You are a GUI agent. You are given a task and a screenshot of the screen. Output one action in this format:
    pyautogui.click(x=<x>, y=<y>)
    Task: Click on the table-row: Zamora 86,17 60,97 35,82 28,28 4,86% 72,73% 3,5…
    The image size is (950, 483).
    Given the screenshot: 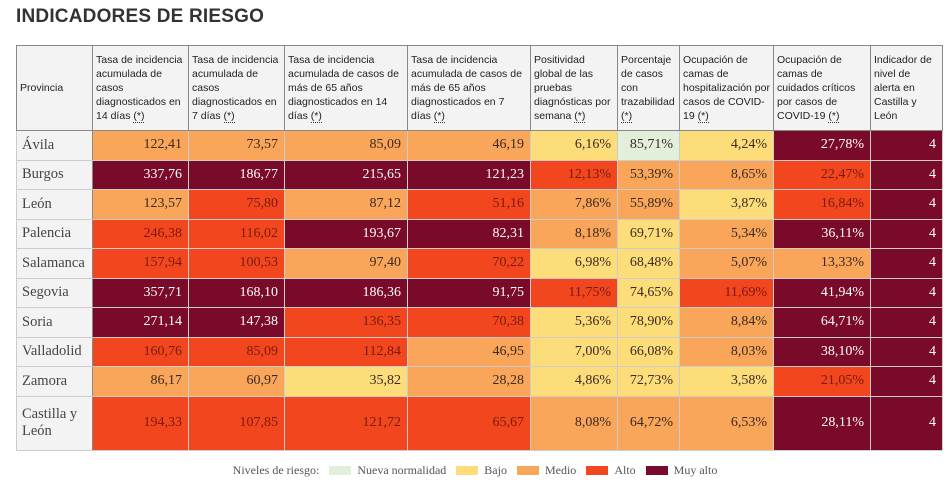 What is the action you would take?
    pyautogui.click(x=479, y=381)
    